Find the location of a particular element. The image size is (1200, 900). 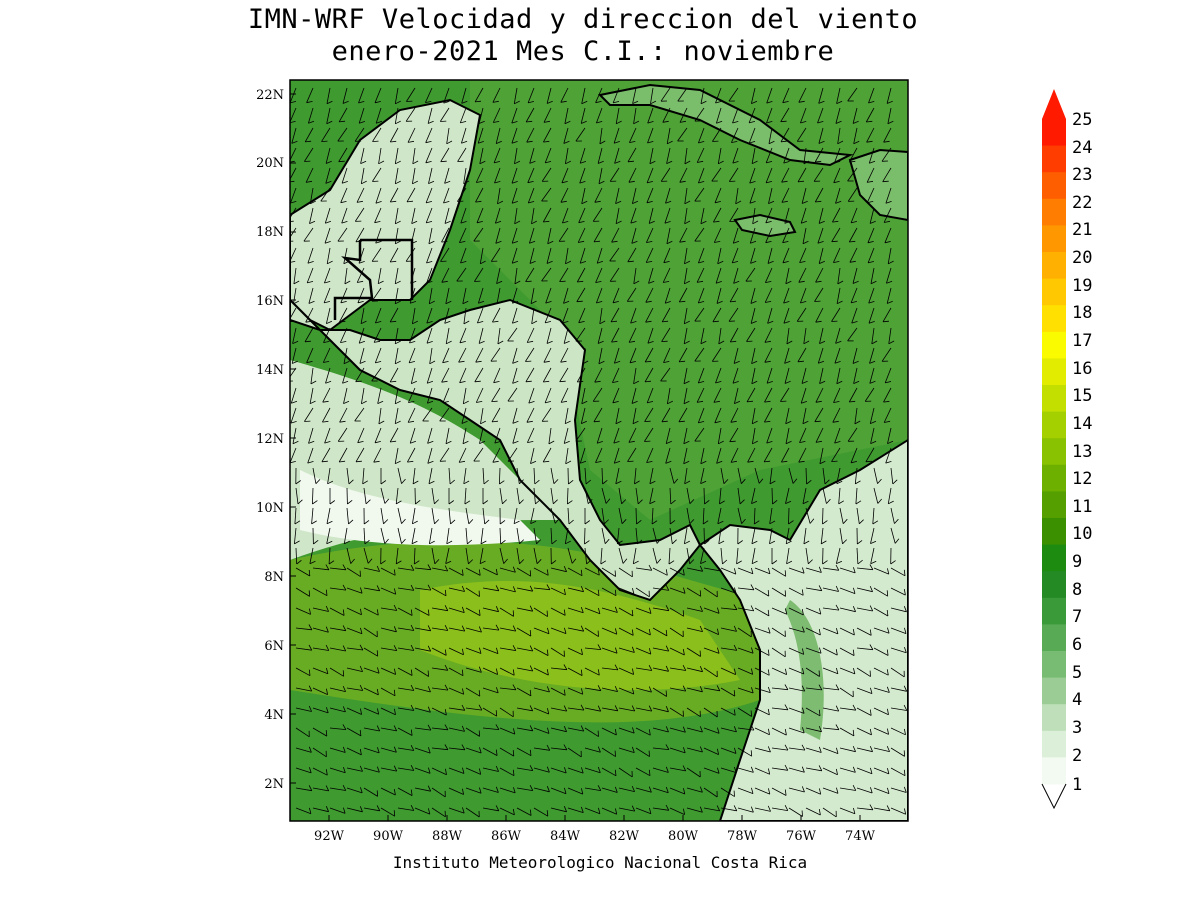

hispaniola-island is located at coordinates (878, 185).